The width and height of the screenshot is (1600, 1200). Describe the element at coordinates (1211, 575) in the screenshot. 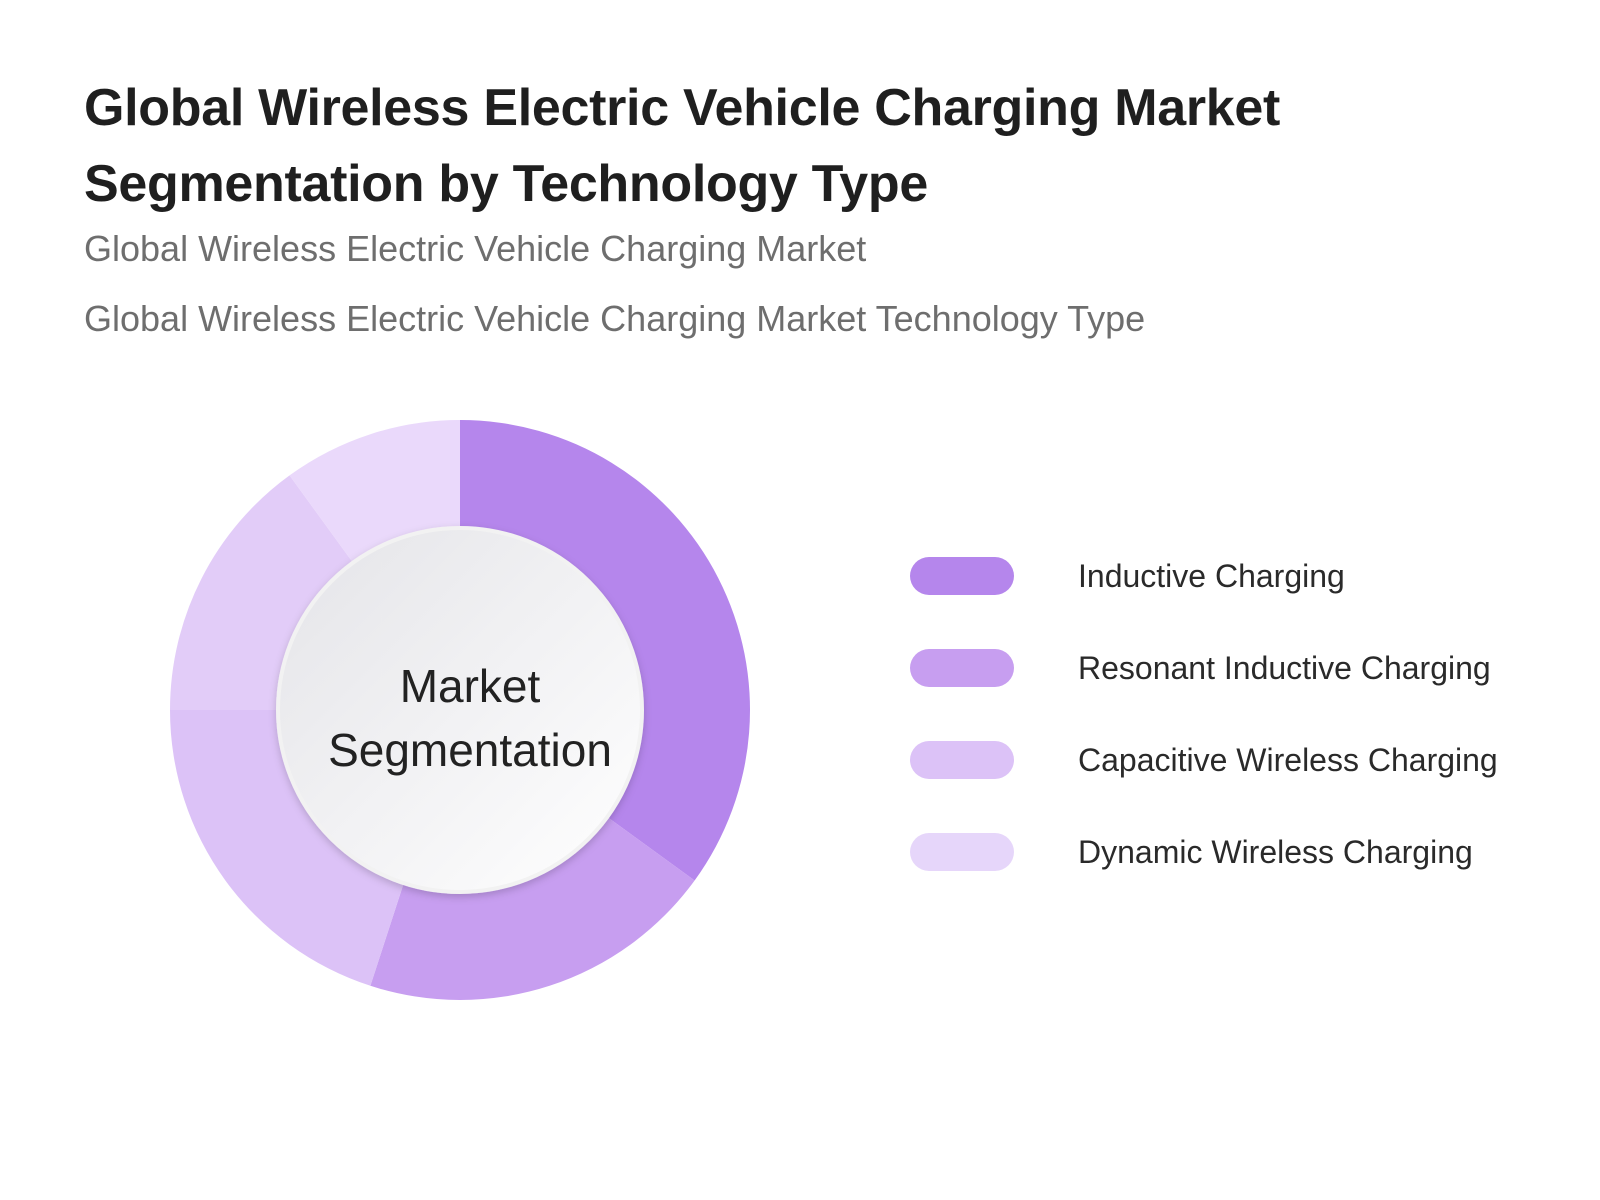

I see `legend-label: Inductive Charging` at that location.